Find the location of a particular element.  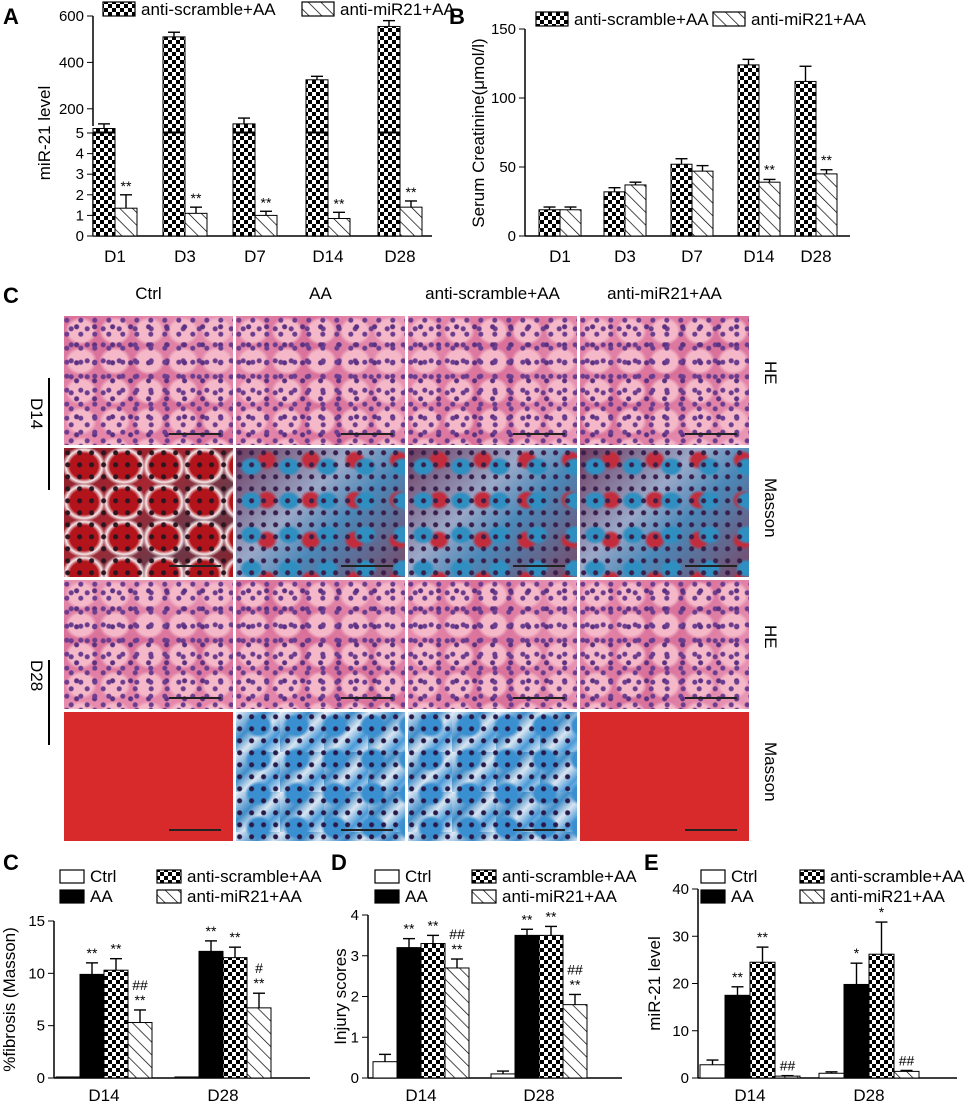

histology-day-label: D14 is located at coordinates (36, 414).